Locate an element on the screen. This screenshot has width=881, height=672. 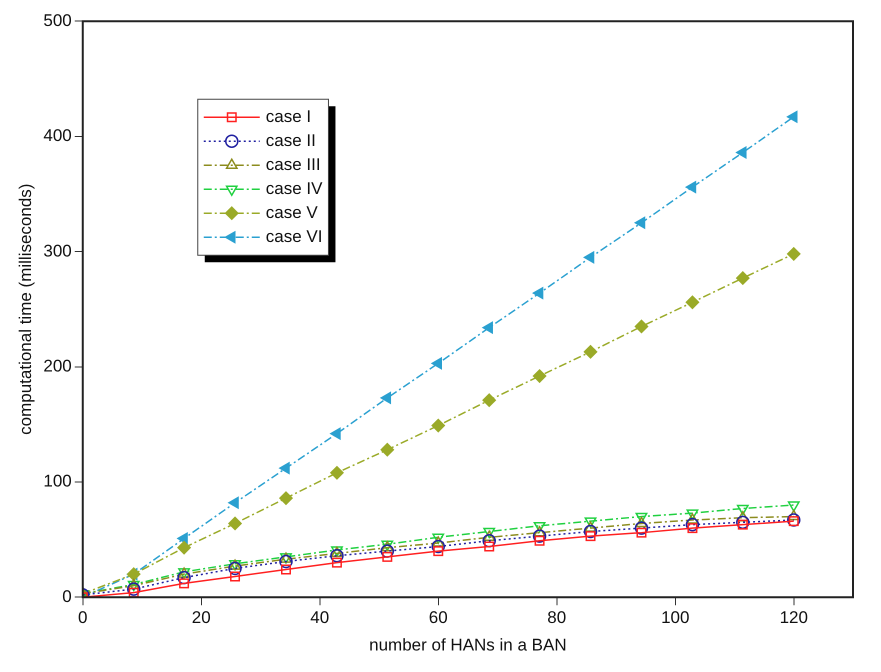
y-tick-label: 500 is located at coordinates (57, 20).